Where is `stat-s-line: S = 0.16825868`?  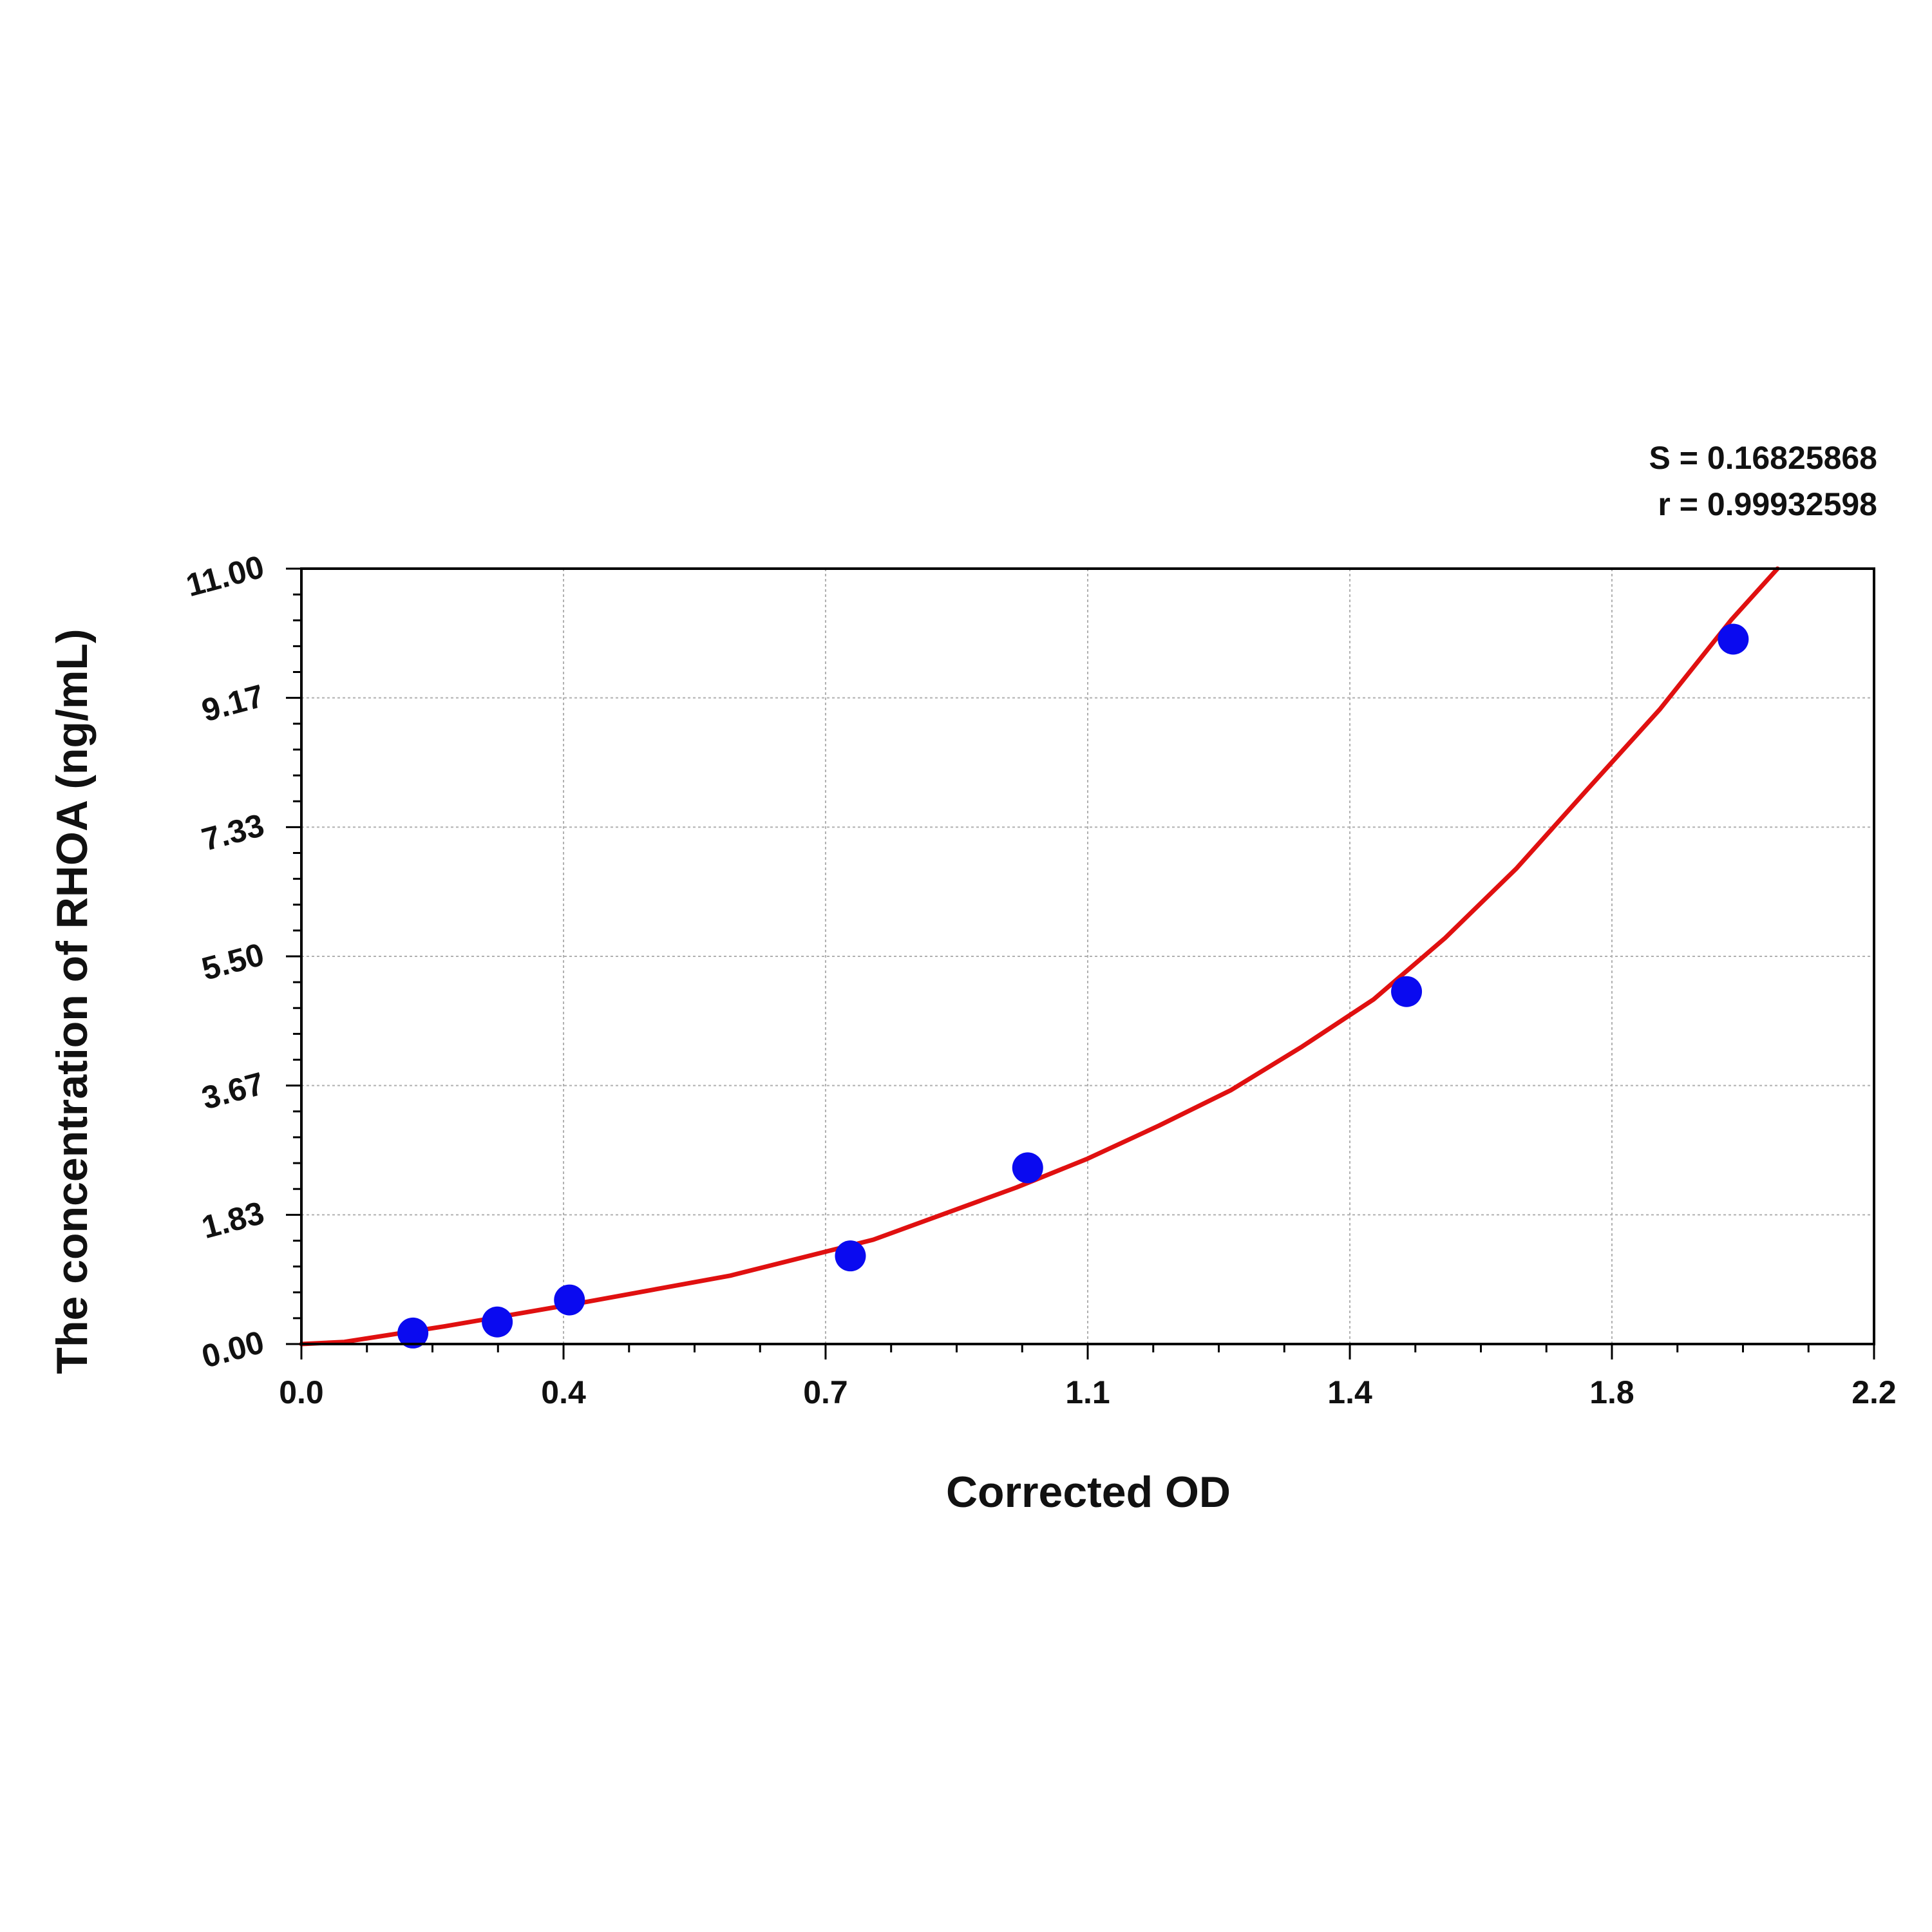 stat-s-line: S = 0.16825868 is located at coordinates (1763, 458).